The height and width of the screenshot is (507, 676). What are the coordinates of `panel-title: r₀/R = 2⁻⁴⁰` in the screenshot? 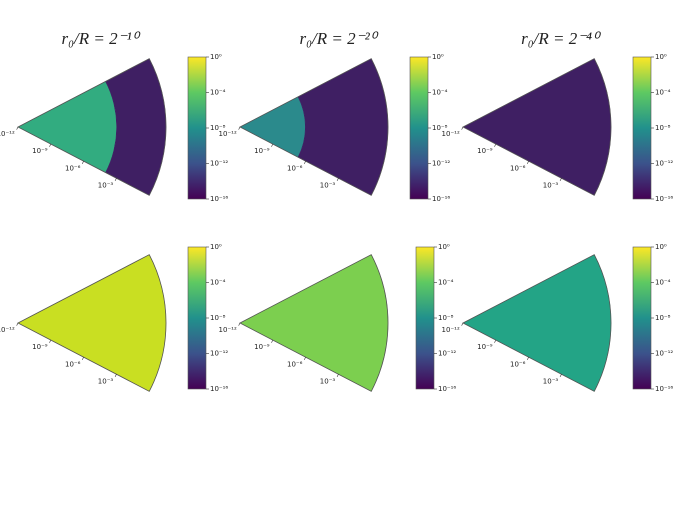 It's located at (561, 38).